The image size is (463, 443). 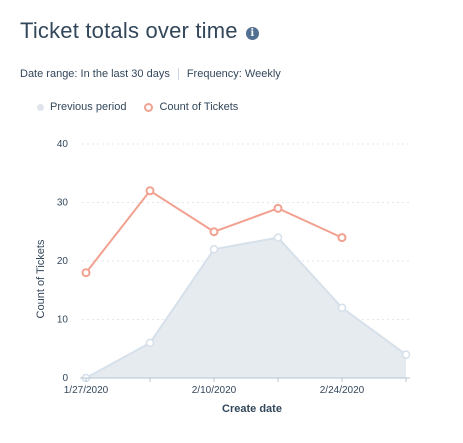 I want to click on page-title: Ticket totals over time, so click(x=129, y=30).